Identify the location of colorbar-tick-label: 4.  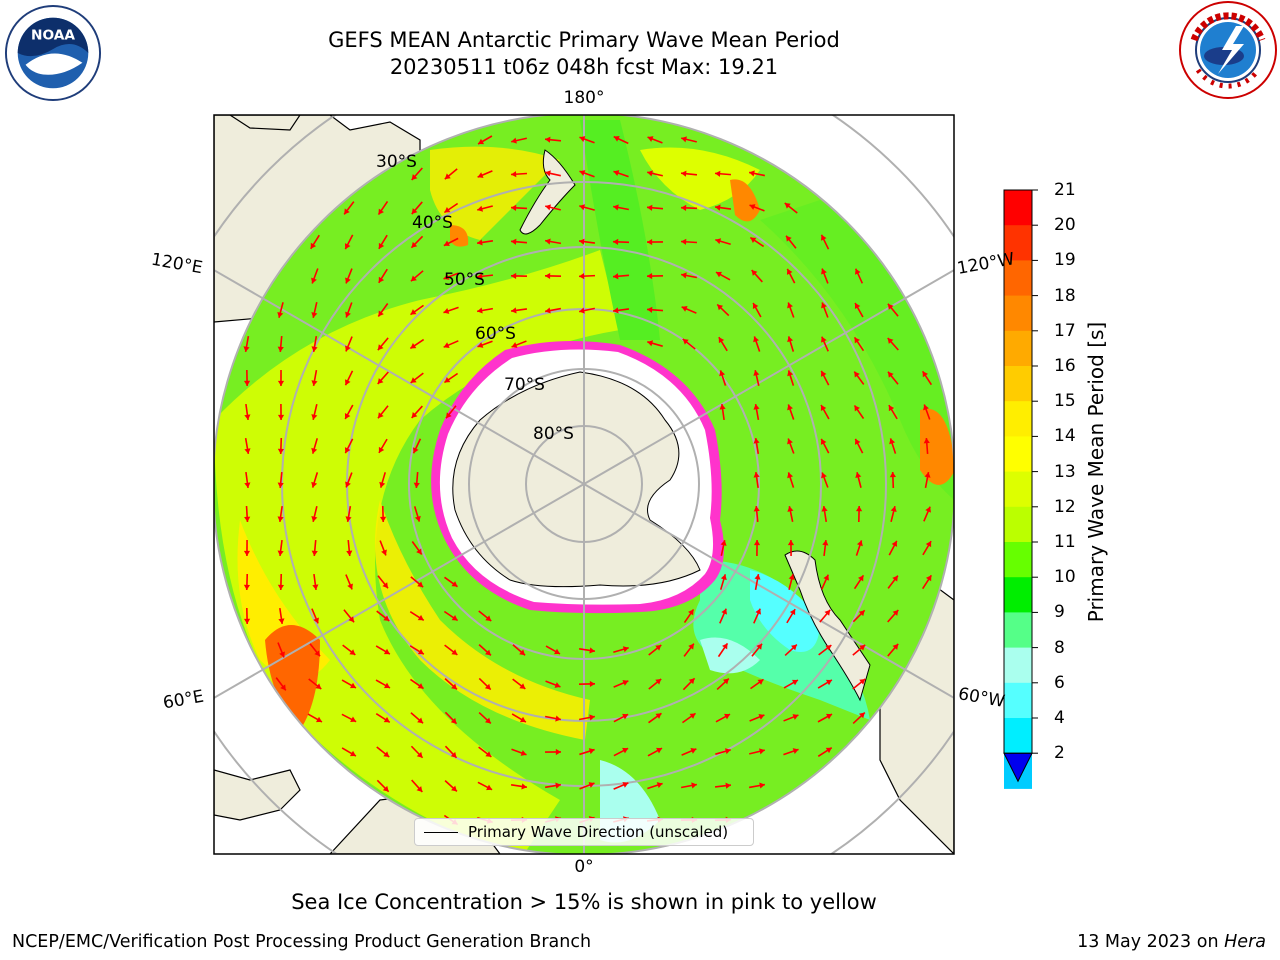
(1059, 718).